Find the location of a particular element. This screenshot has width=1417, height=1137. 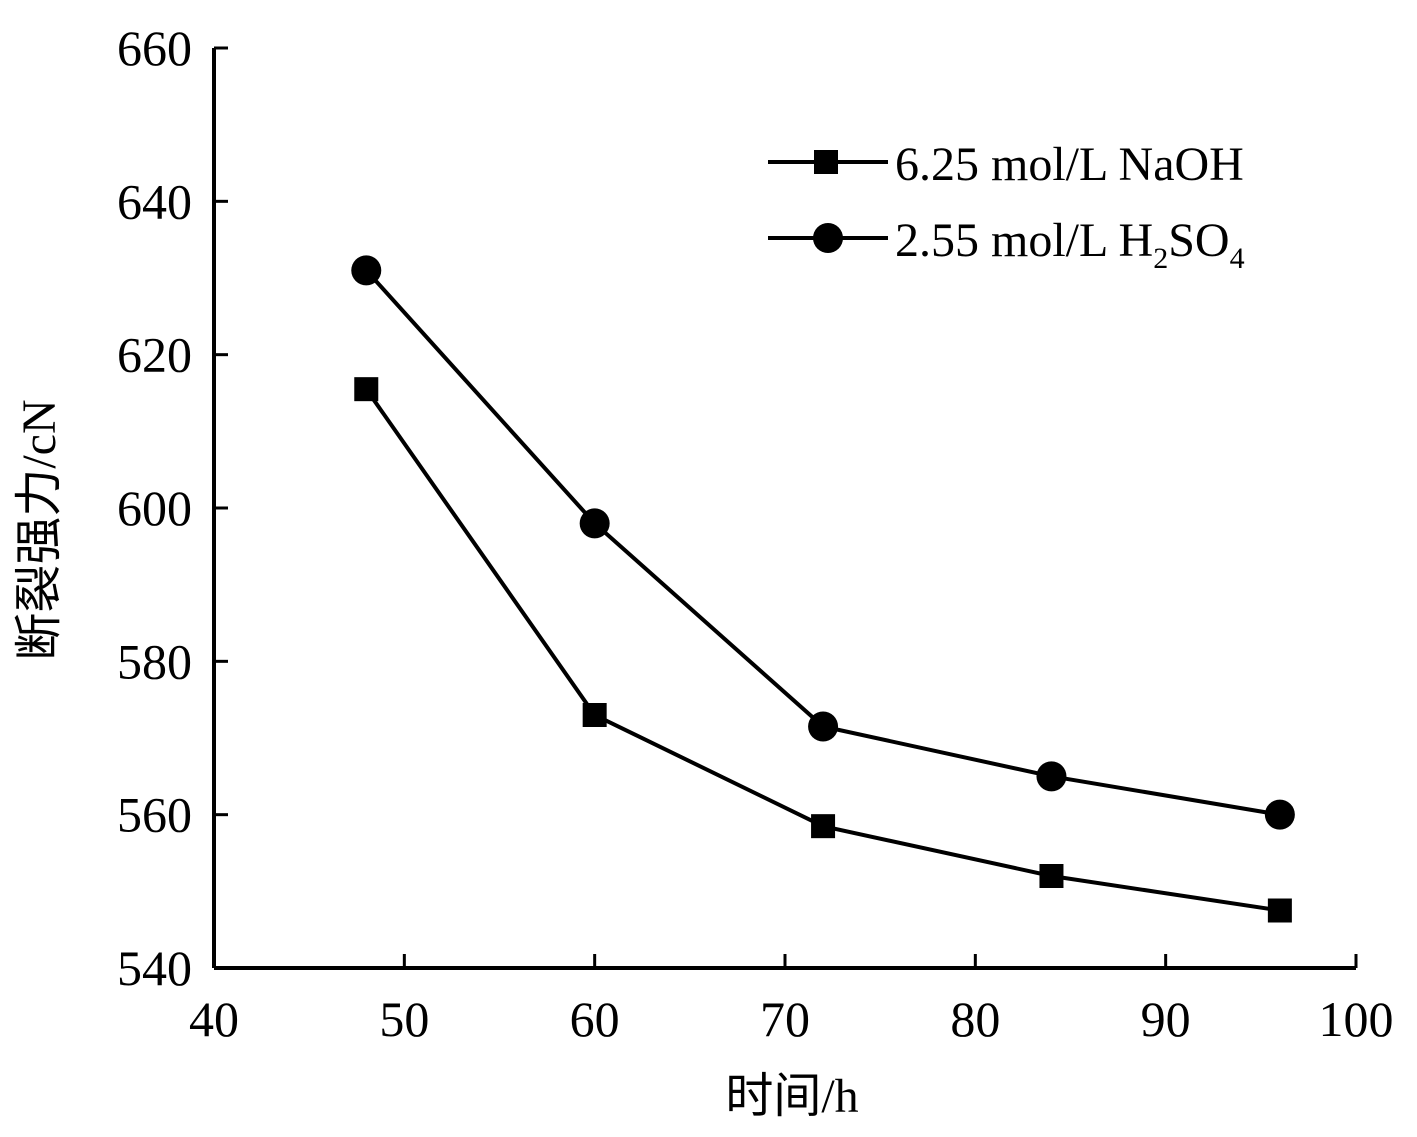

y-tick-label: 640 is located at coordinates (154, 201).